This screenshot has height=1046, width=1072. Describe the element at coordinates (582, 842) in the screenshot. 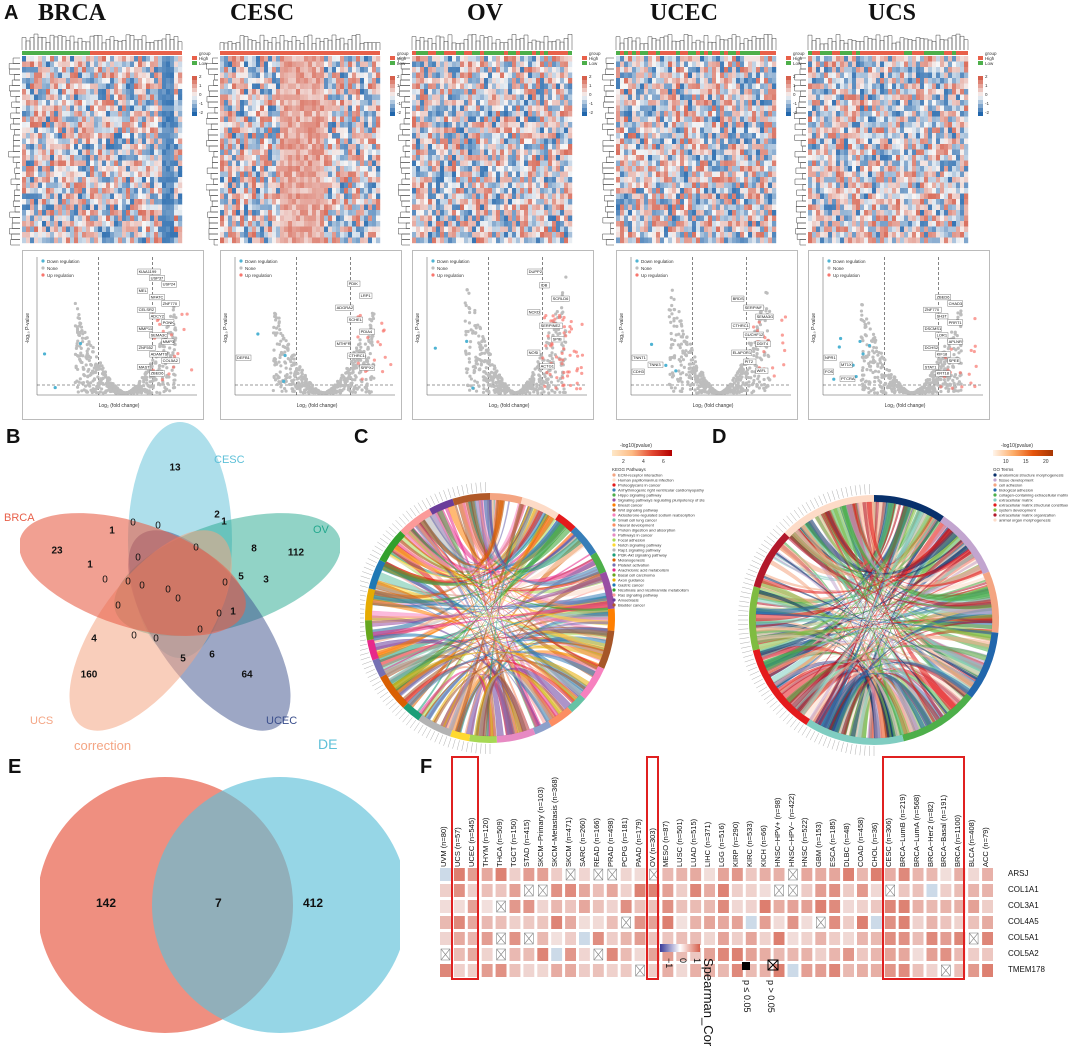

I see `column-header: SARC (n=260)` at that location.